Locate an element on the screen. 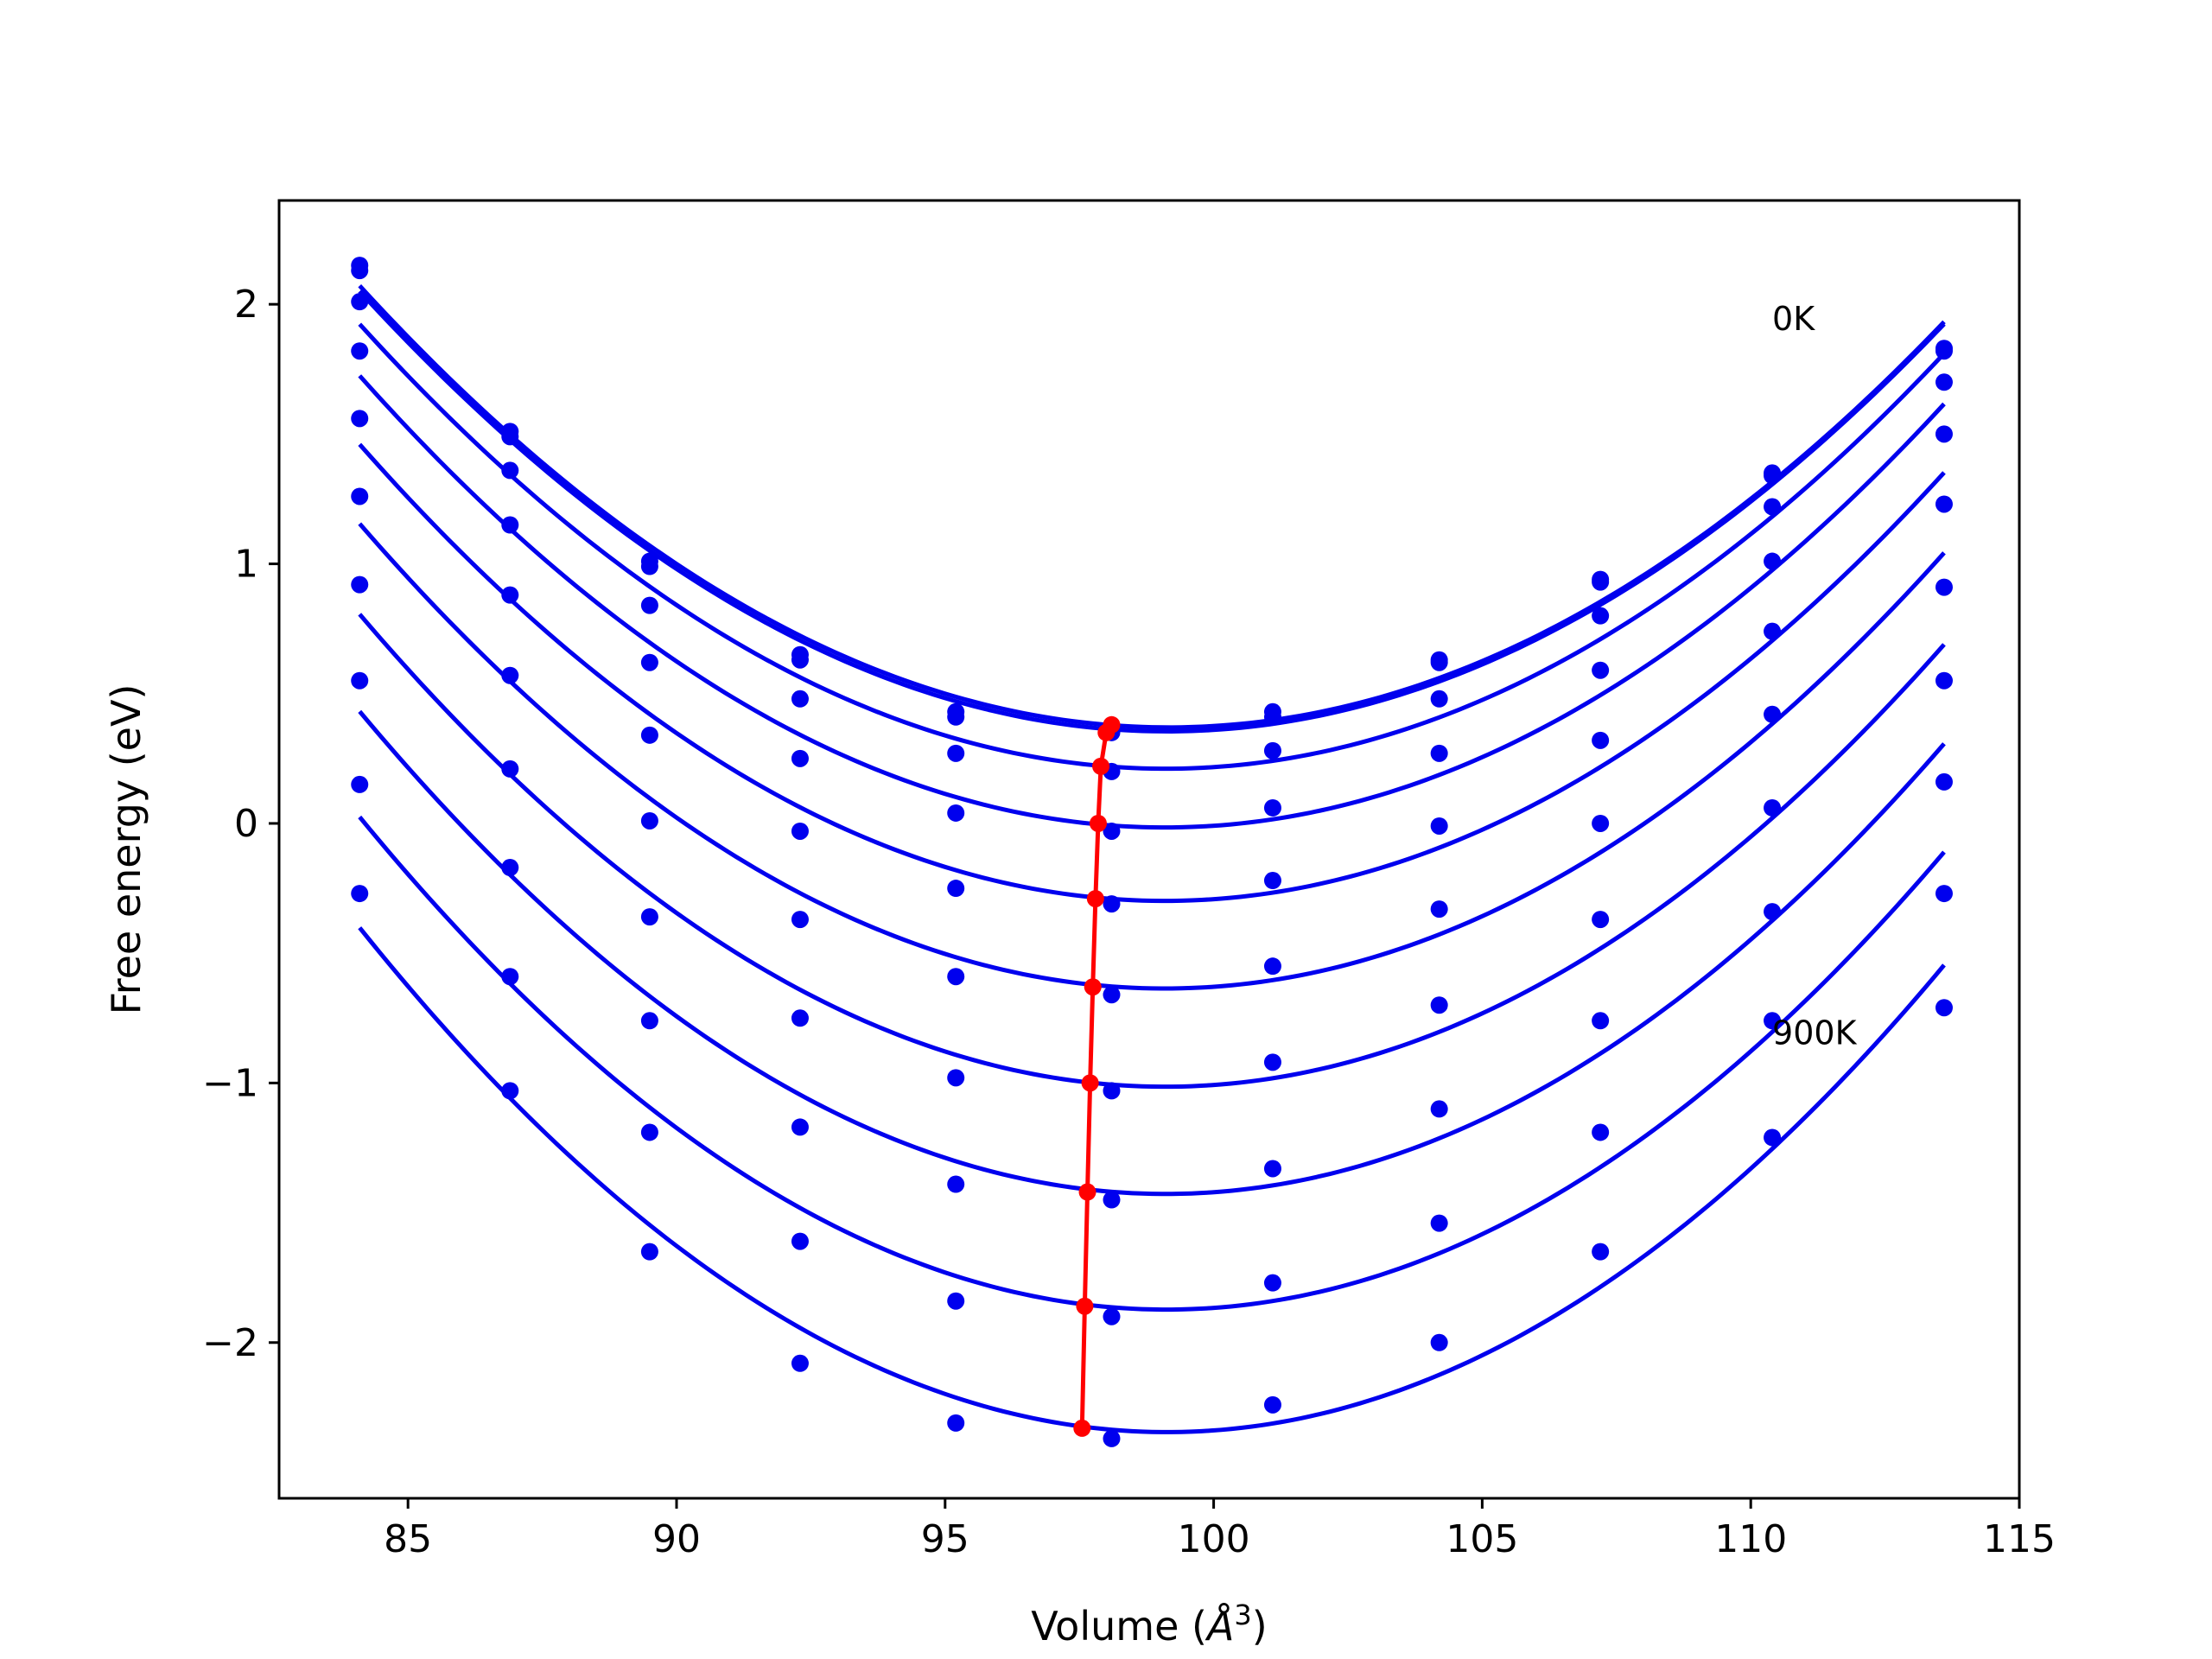 The image size is (2212, 1659). y-tick-label-1: 1 is located at coordinates (246, 565).